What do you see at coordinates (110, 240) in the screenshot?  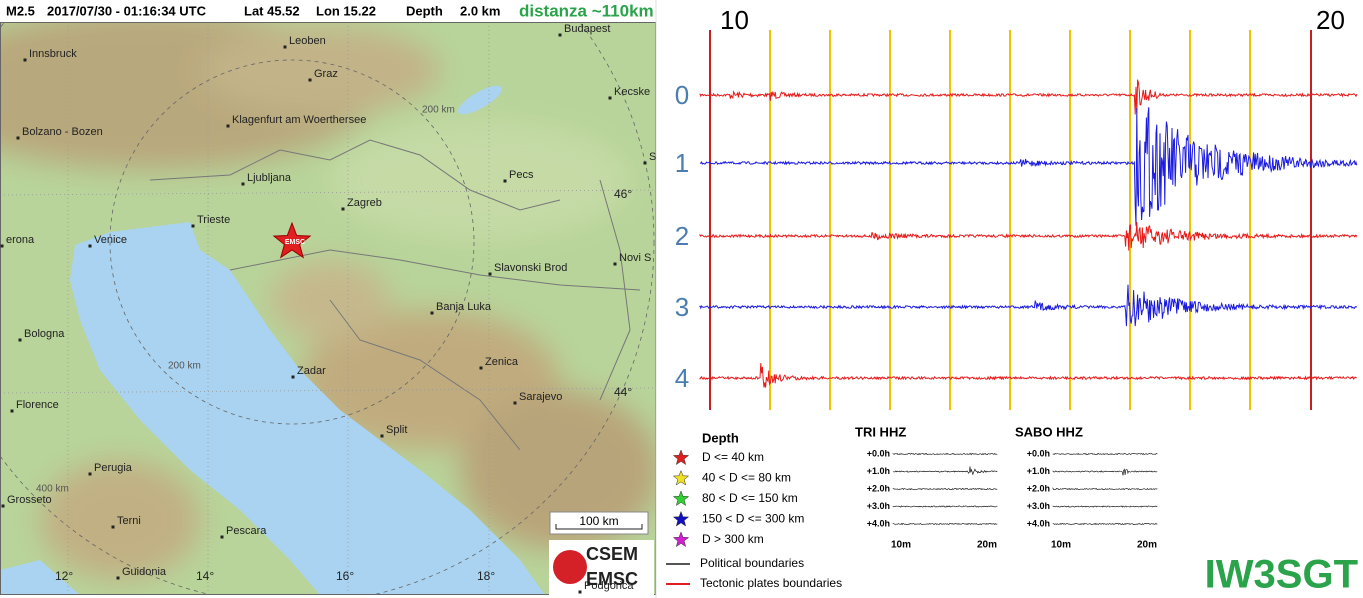 I see `city-label: Venice` at bounding box center [110, 240].